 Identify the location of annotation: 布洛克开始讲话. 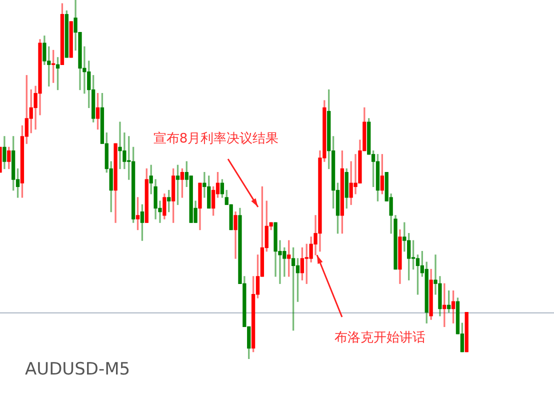
(380, 338).